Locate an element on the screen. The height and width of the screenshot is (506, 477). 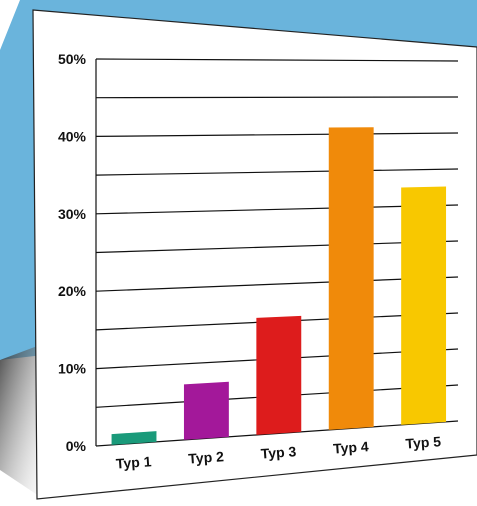
x-category-label: Typ 2 is located at coordinates (206, 457).